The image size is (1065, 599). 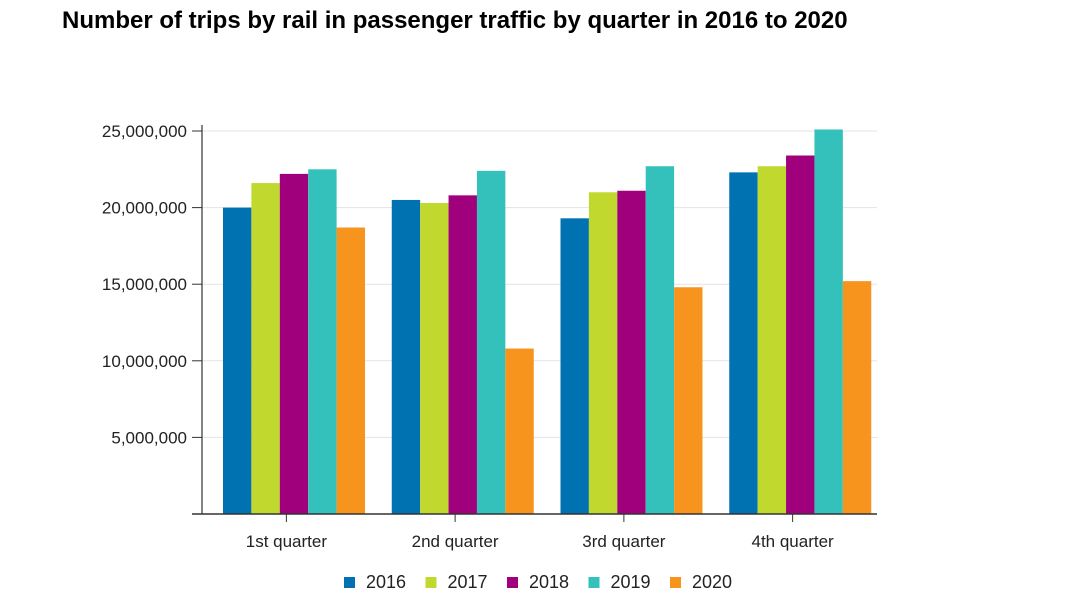 What do you see at coordinates (512, 582) in the screenshot?
I see `legend-swatch-2018` at bounding box center [512, 582].